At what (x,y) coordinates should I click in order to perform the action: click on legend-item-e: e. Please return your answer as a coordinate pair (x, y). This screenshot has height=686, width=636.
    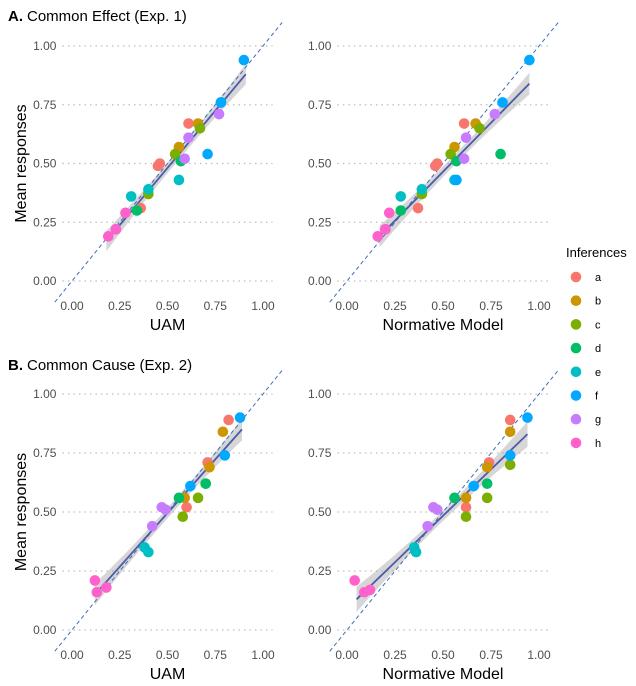
    Looking at the image, I should click on (585, 372).